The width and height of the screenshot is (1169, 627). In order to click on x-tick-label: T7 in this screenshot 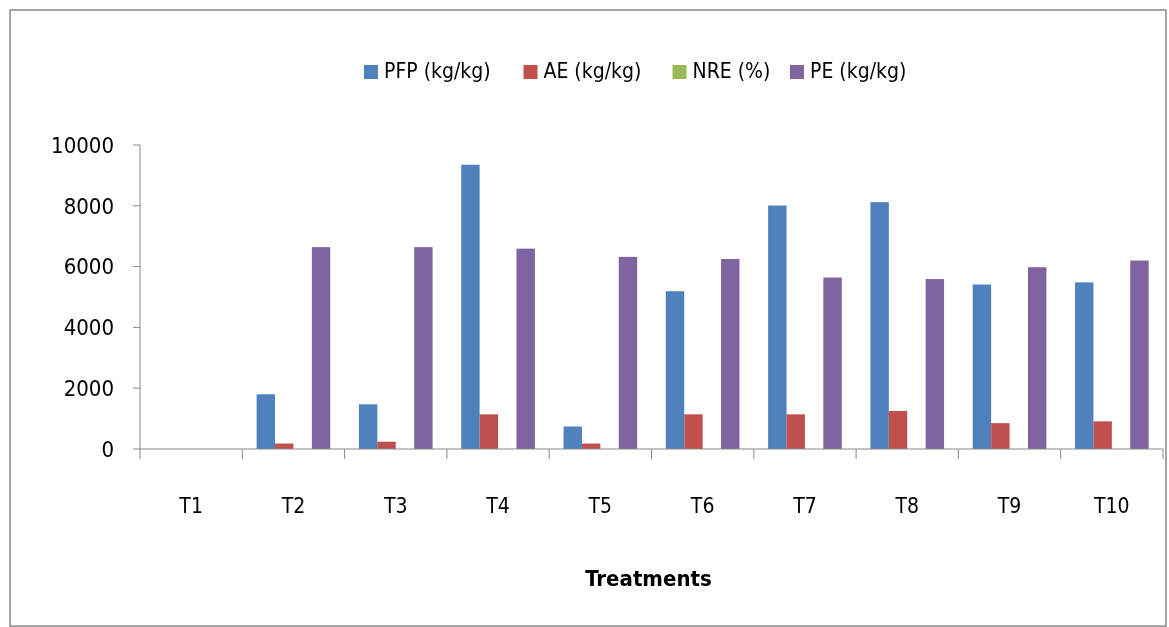, I will do `click(804, 506)`.